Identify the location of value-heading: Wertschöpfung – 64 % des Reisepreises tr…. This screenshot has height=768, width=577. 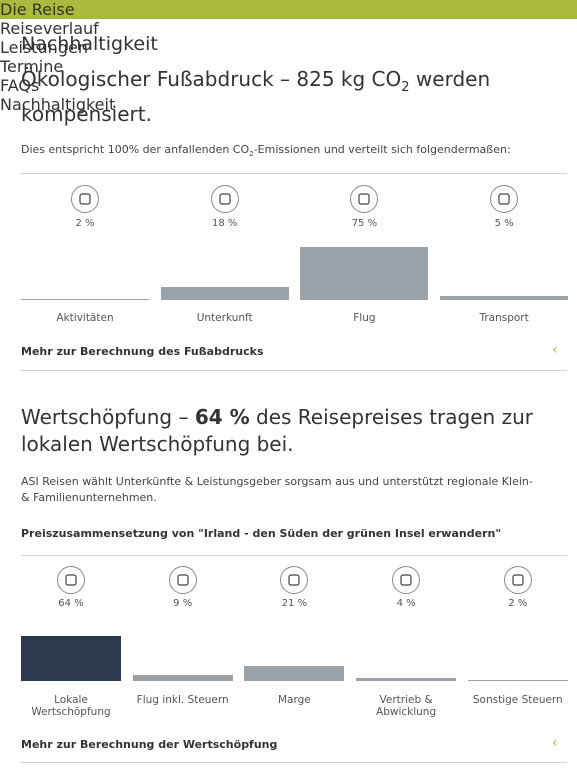
(299, 431).